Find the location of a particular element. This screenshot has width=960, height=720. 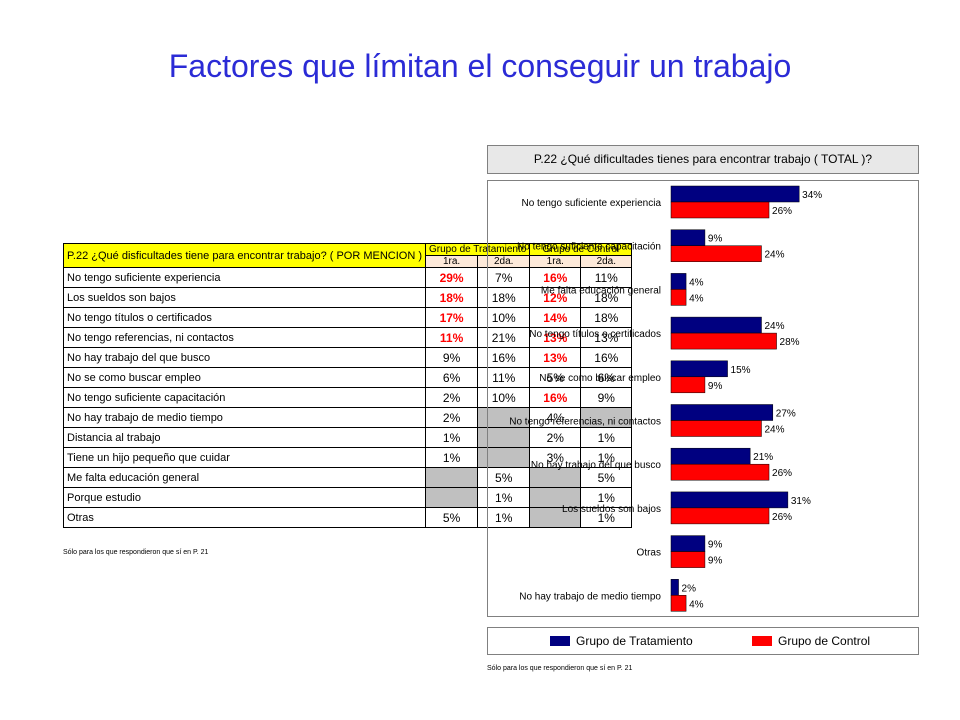

table-row: No hay trabajo de medio tiempo 2% 4% is located at coordinates (347, 417).